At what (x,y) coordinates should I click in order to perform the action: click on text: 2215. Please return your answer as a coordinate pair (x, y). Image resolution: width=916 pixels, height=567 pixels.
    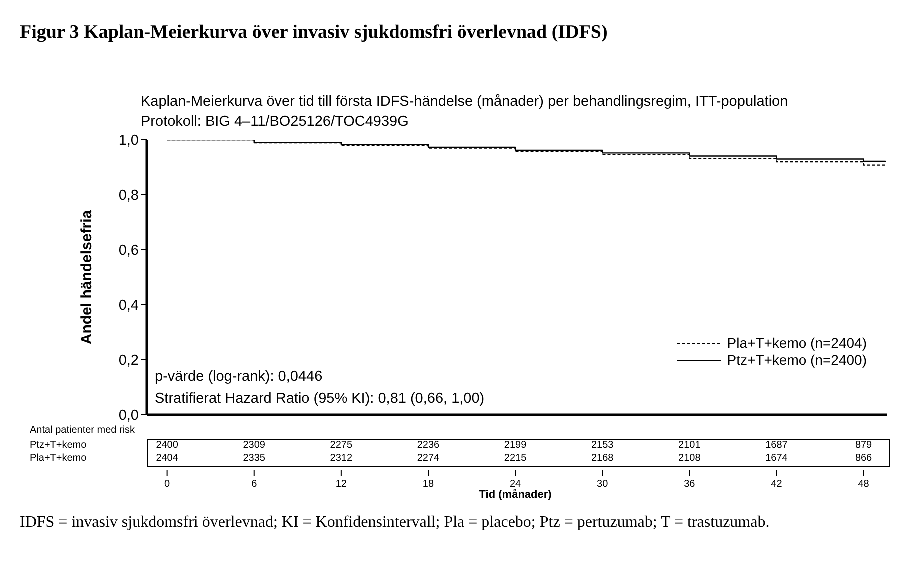
    Looking at the image, I should click on (515, 458).